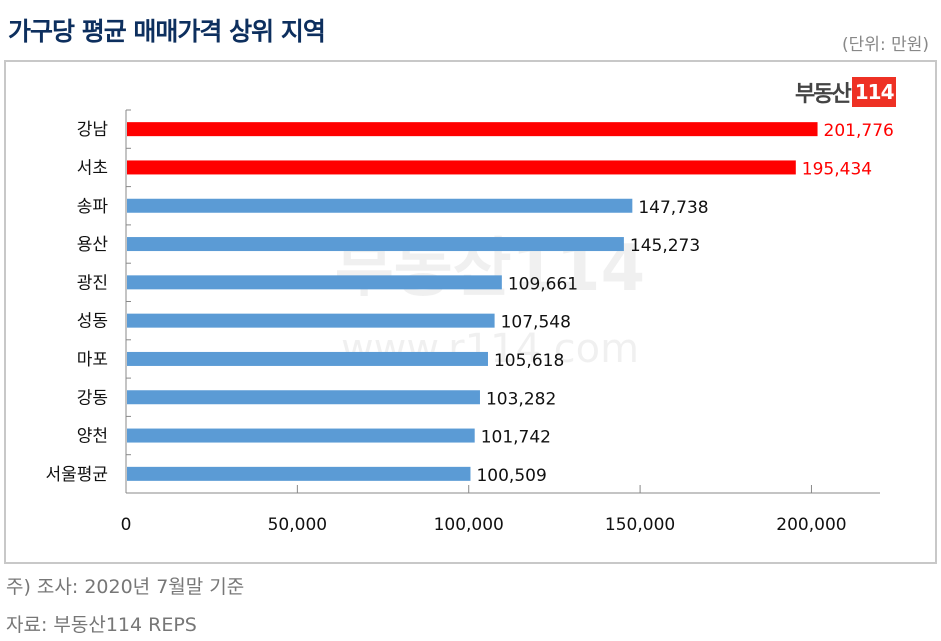  Describe the element at coordinates (126, 525) in the screenshot. I see `x-tick-label: 0` at that location.